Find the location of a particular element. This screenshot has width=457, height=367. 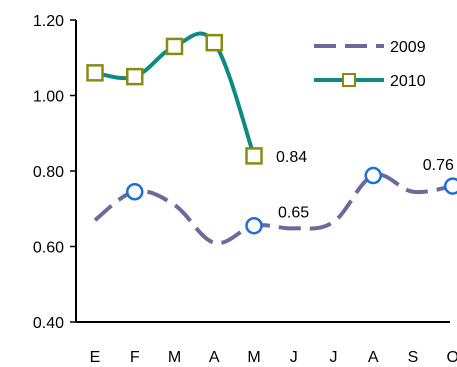

x-tick-label: S is located at coordinates (413, 357).